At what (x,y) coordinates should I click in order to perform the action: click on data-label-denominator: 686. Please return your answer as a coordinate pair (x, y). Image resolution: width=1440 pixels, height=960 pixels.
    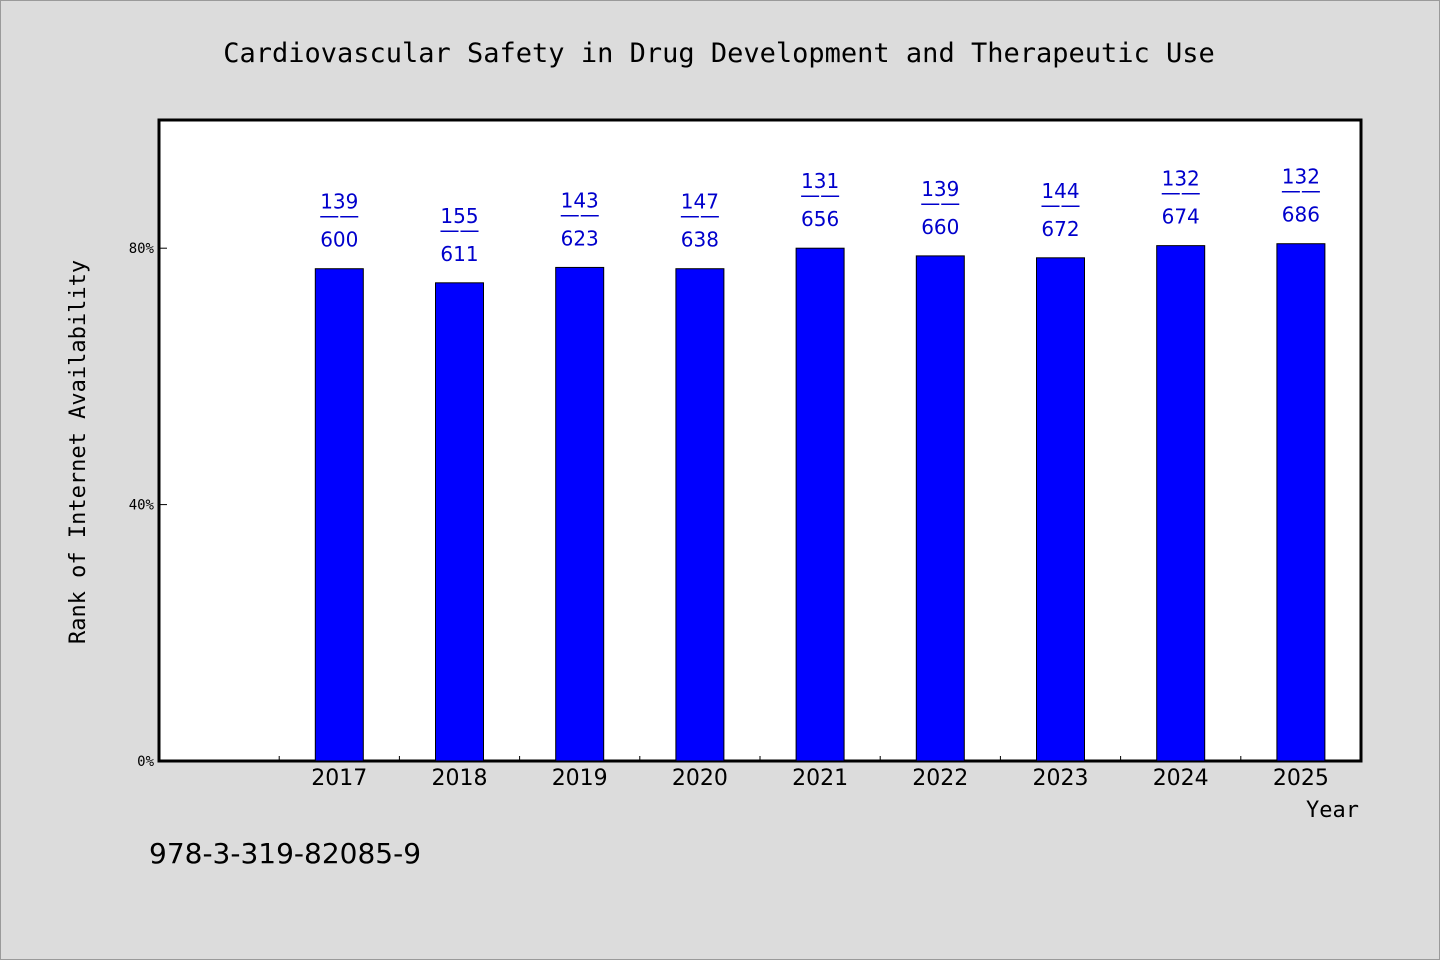
    Looking at the image, I should click on (1301, 215).